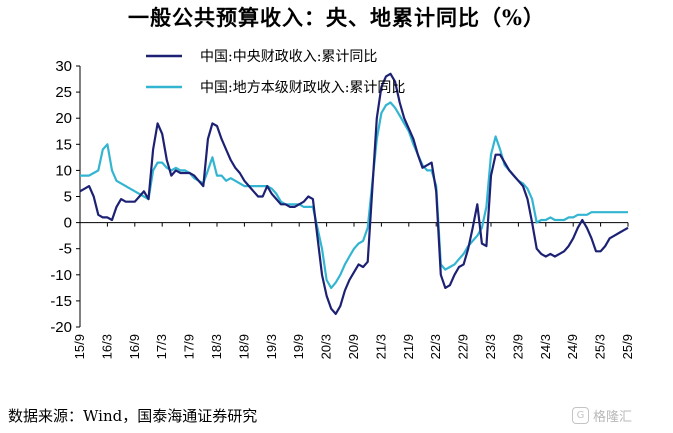 This screenshot has width=673, height=433. What do you see at coordinates (613, 417) in the screenshot?
I see `watermark-text: 格隆汇` at bounding box center [613, 417].